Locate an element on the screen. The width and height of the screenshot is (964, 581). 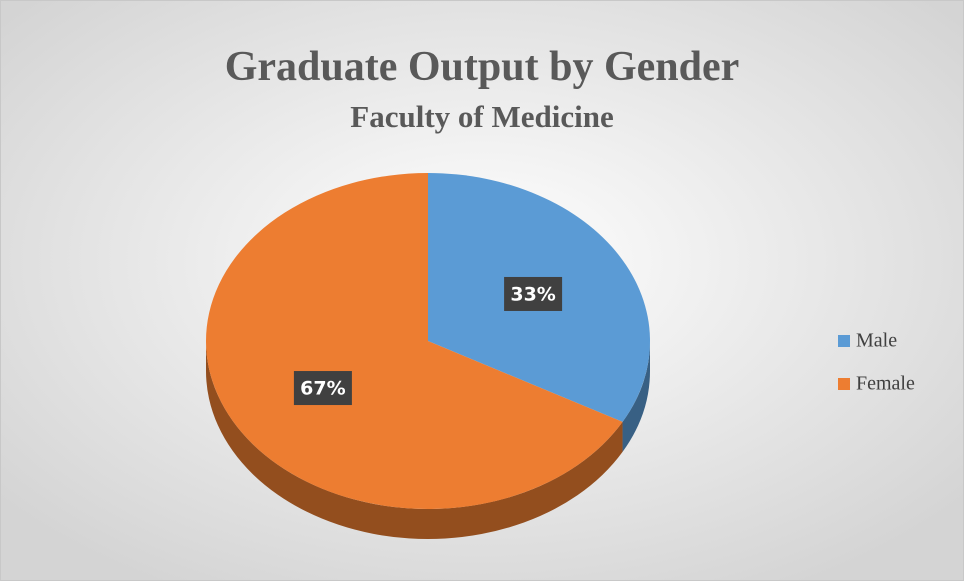
value-label: 67% is located at coordinates (322, 389).